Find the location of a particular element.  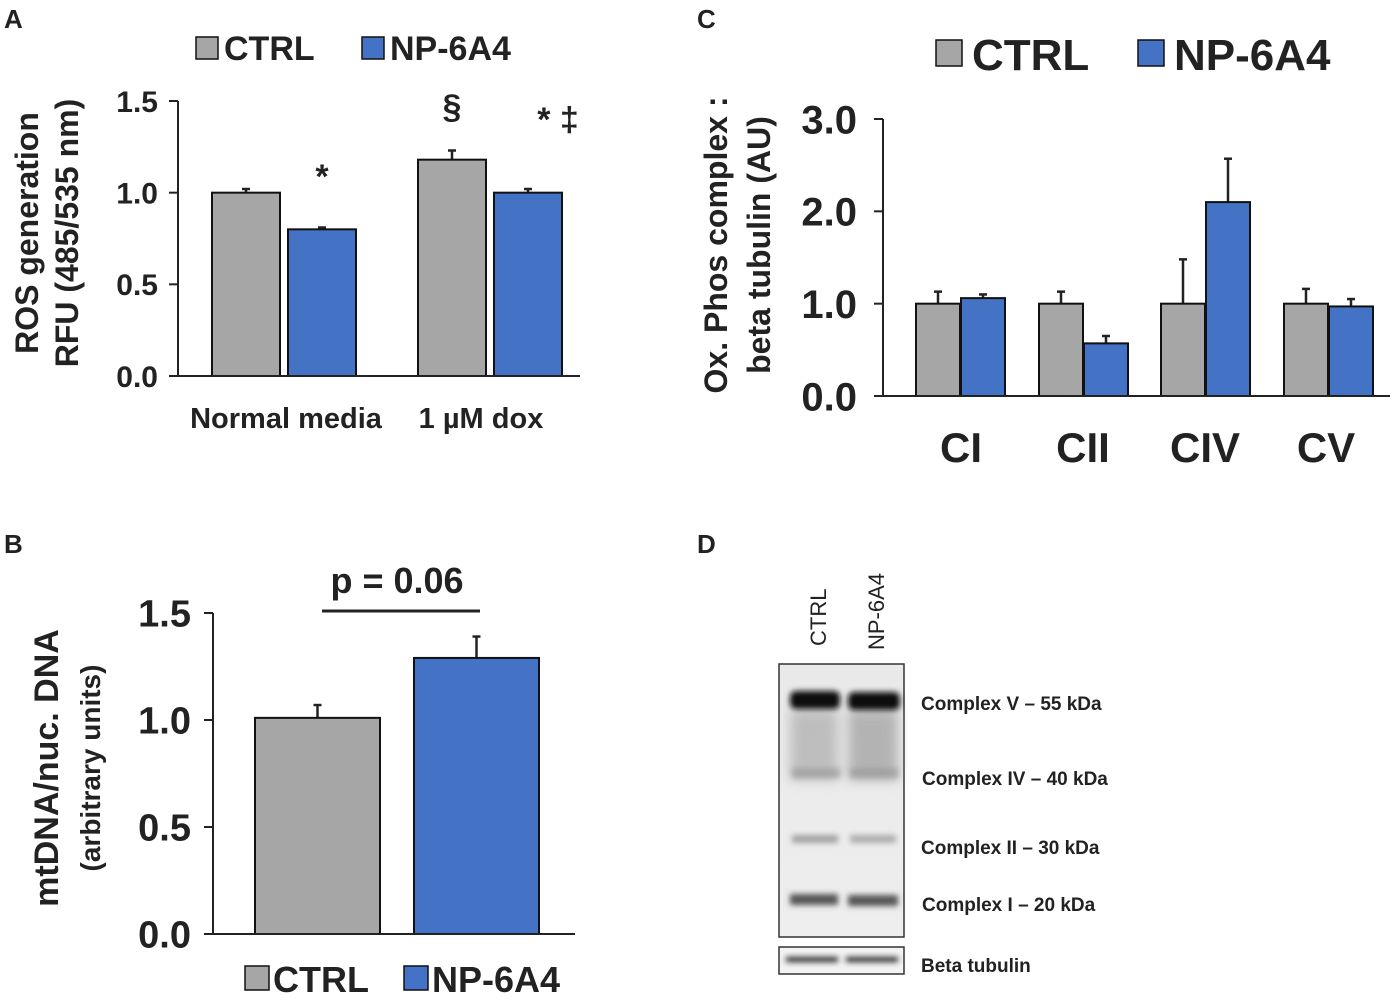

C-bar-ctrl-cv is located at coordinates (1306, 349).